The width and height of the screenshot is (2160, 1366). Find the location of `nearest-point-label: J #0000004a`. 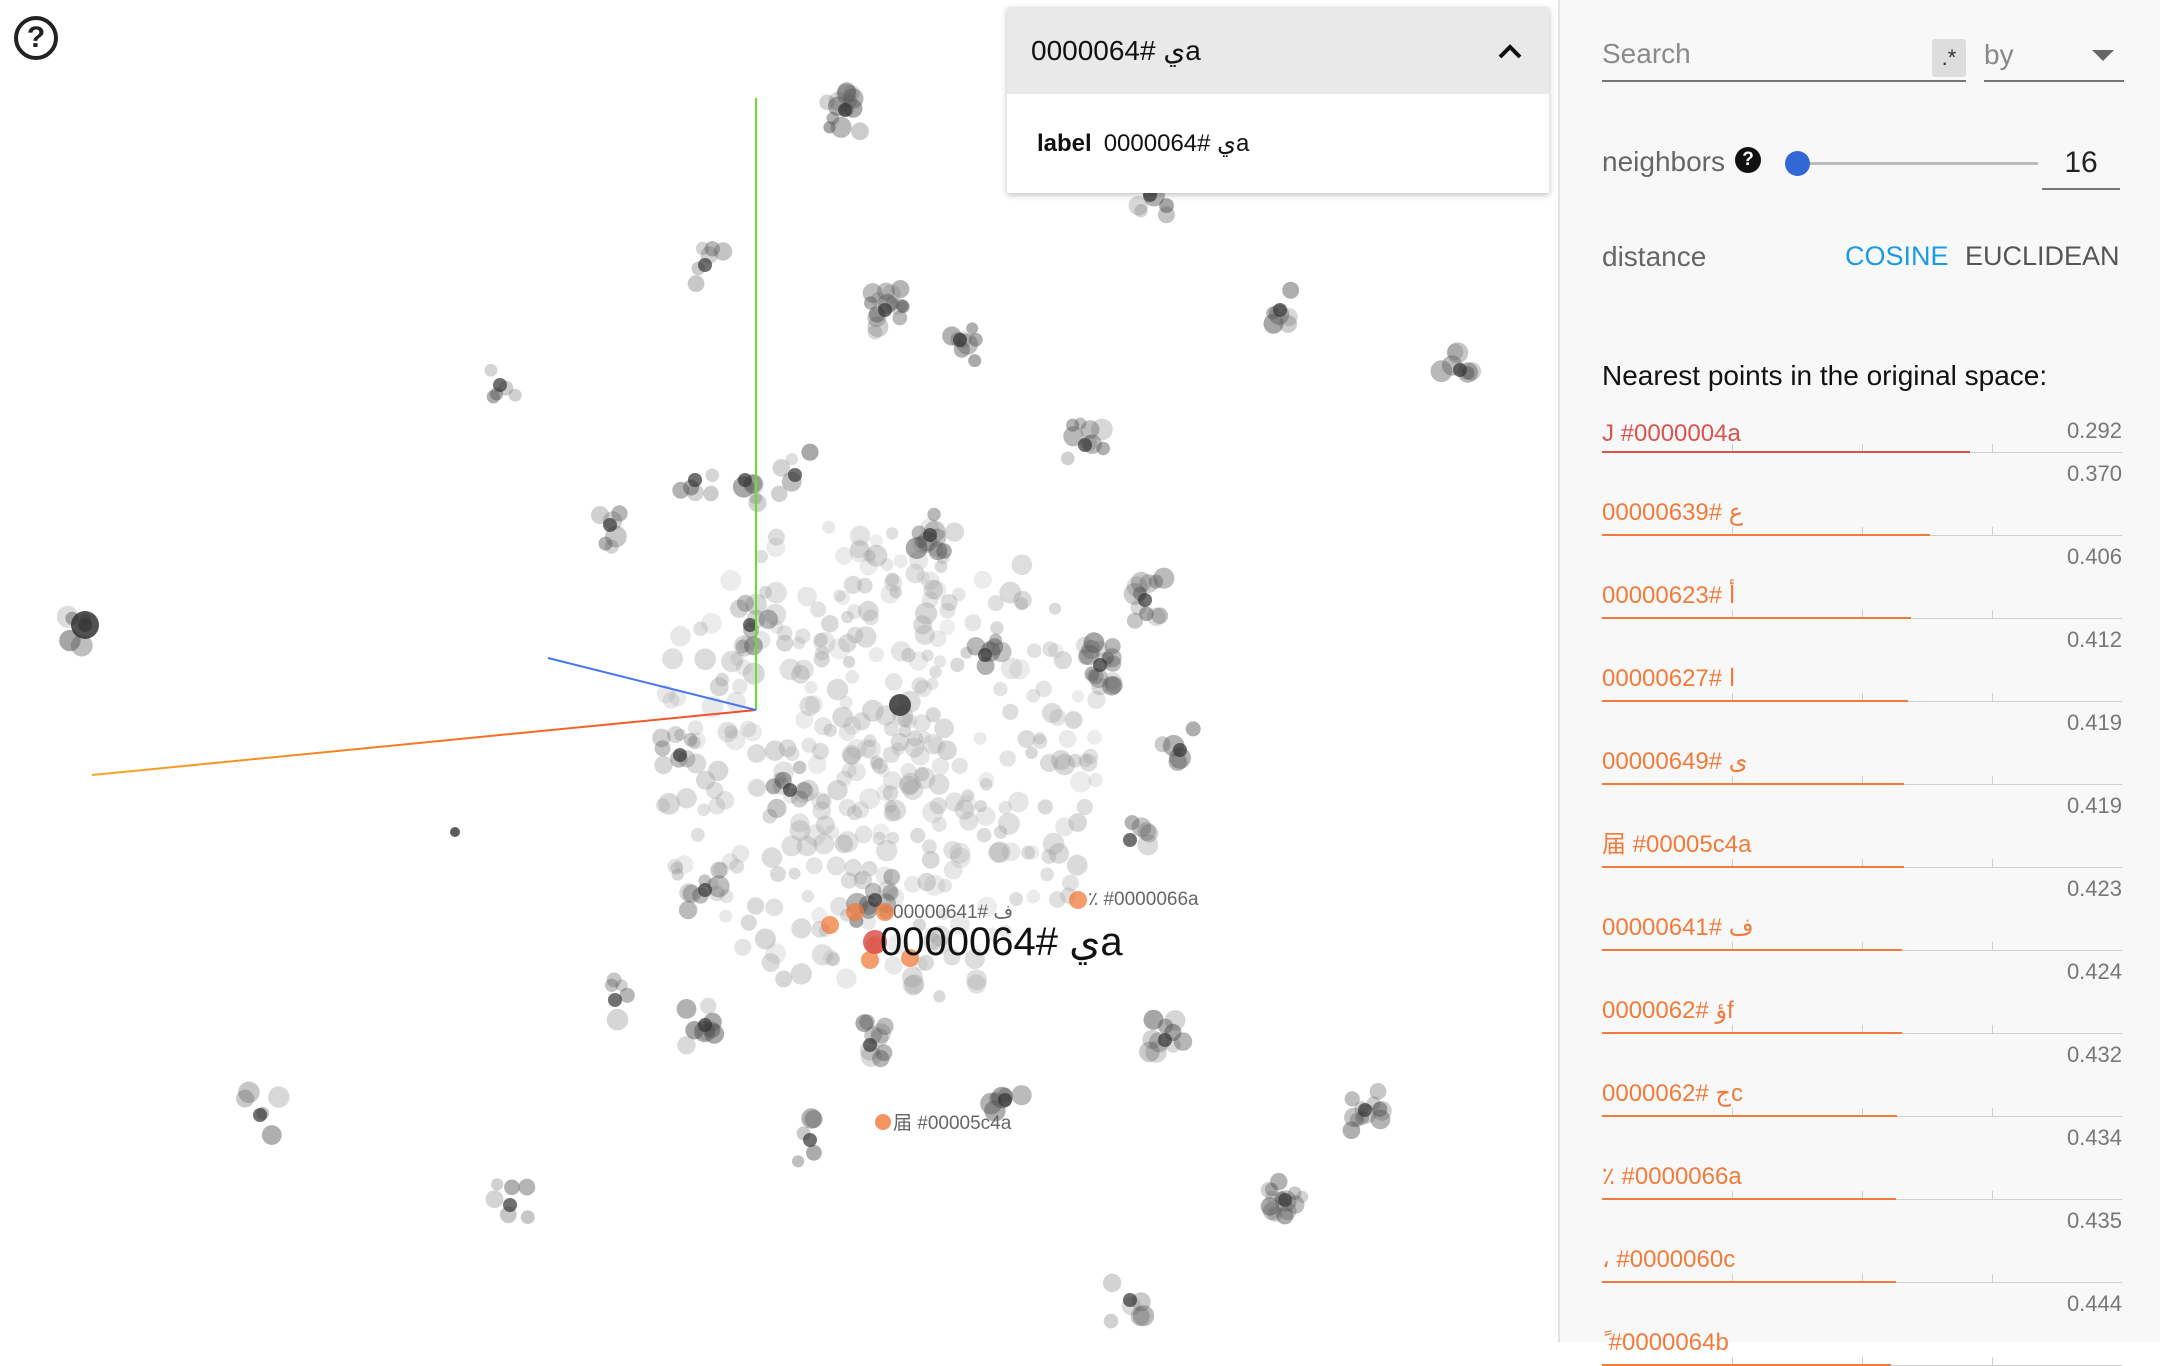

nearest-point-label: J #0000004a is located at coordinates (1671, 433).